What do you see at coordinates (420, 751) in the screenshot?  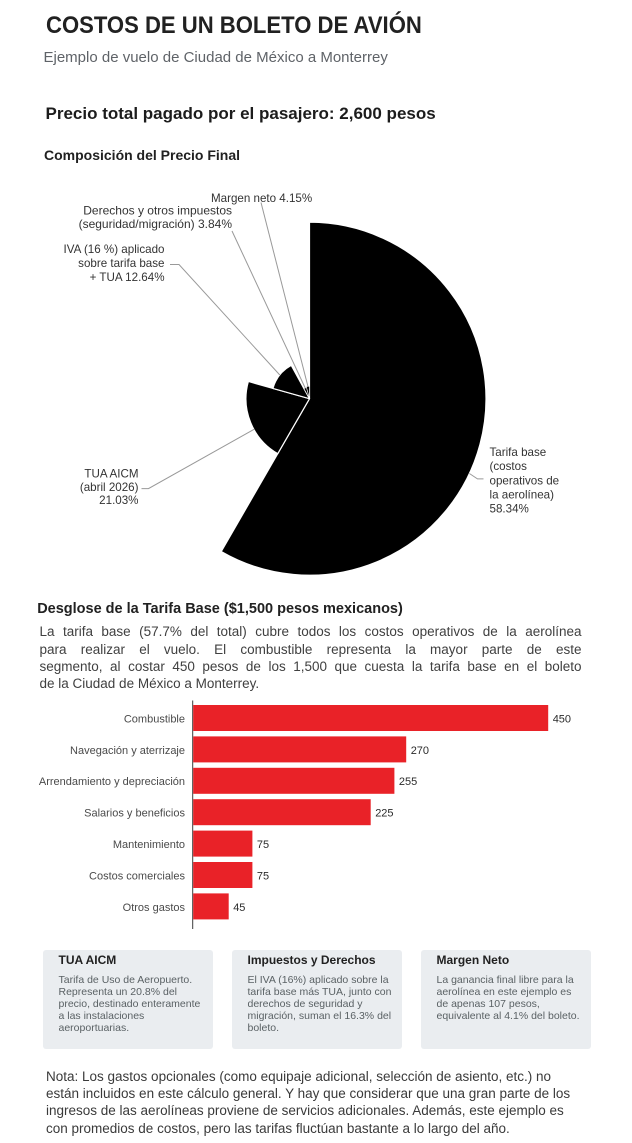 I see `svg-text: 270` at bounding box center [420, 751].